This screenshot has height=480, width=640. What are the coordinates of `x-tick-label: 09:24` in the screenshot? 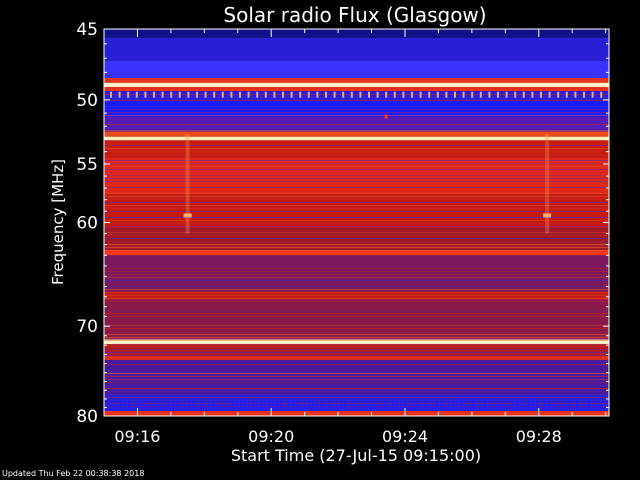 It's located at (405, 436).